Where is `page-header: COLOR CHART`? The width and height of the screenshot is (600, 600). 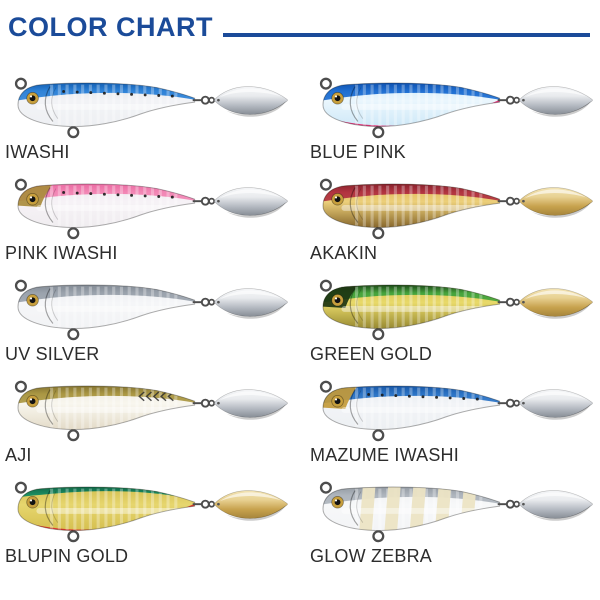
page-header: COLOR CHART is located at coordinates (300, 20).